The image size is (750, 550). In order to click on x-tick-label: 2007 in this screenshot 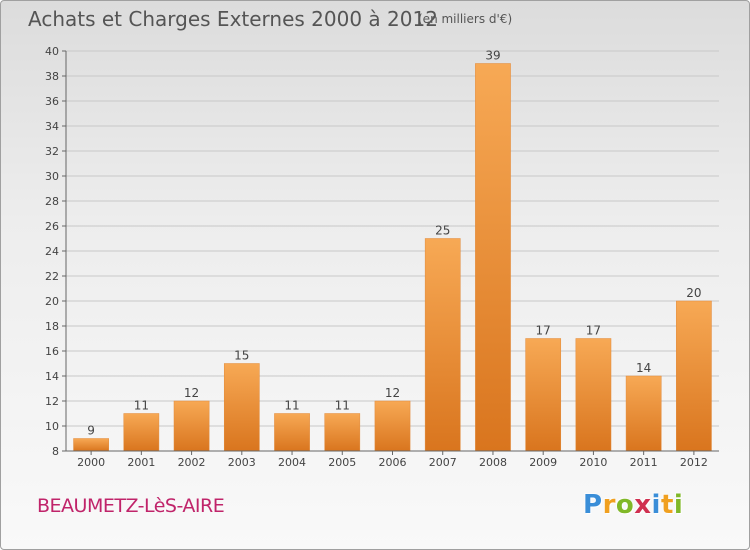, I will do `click(443, 462)`.